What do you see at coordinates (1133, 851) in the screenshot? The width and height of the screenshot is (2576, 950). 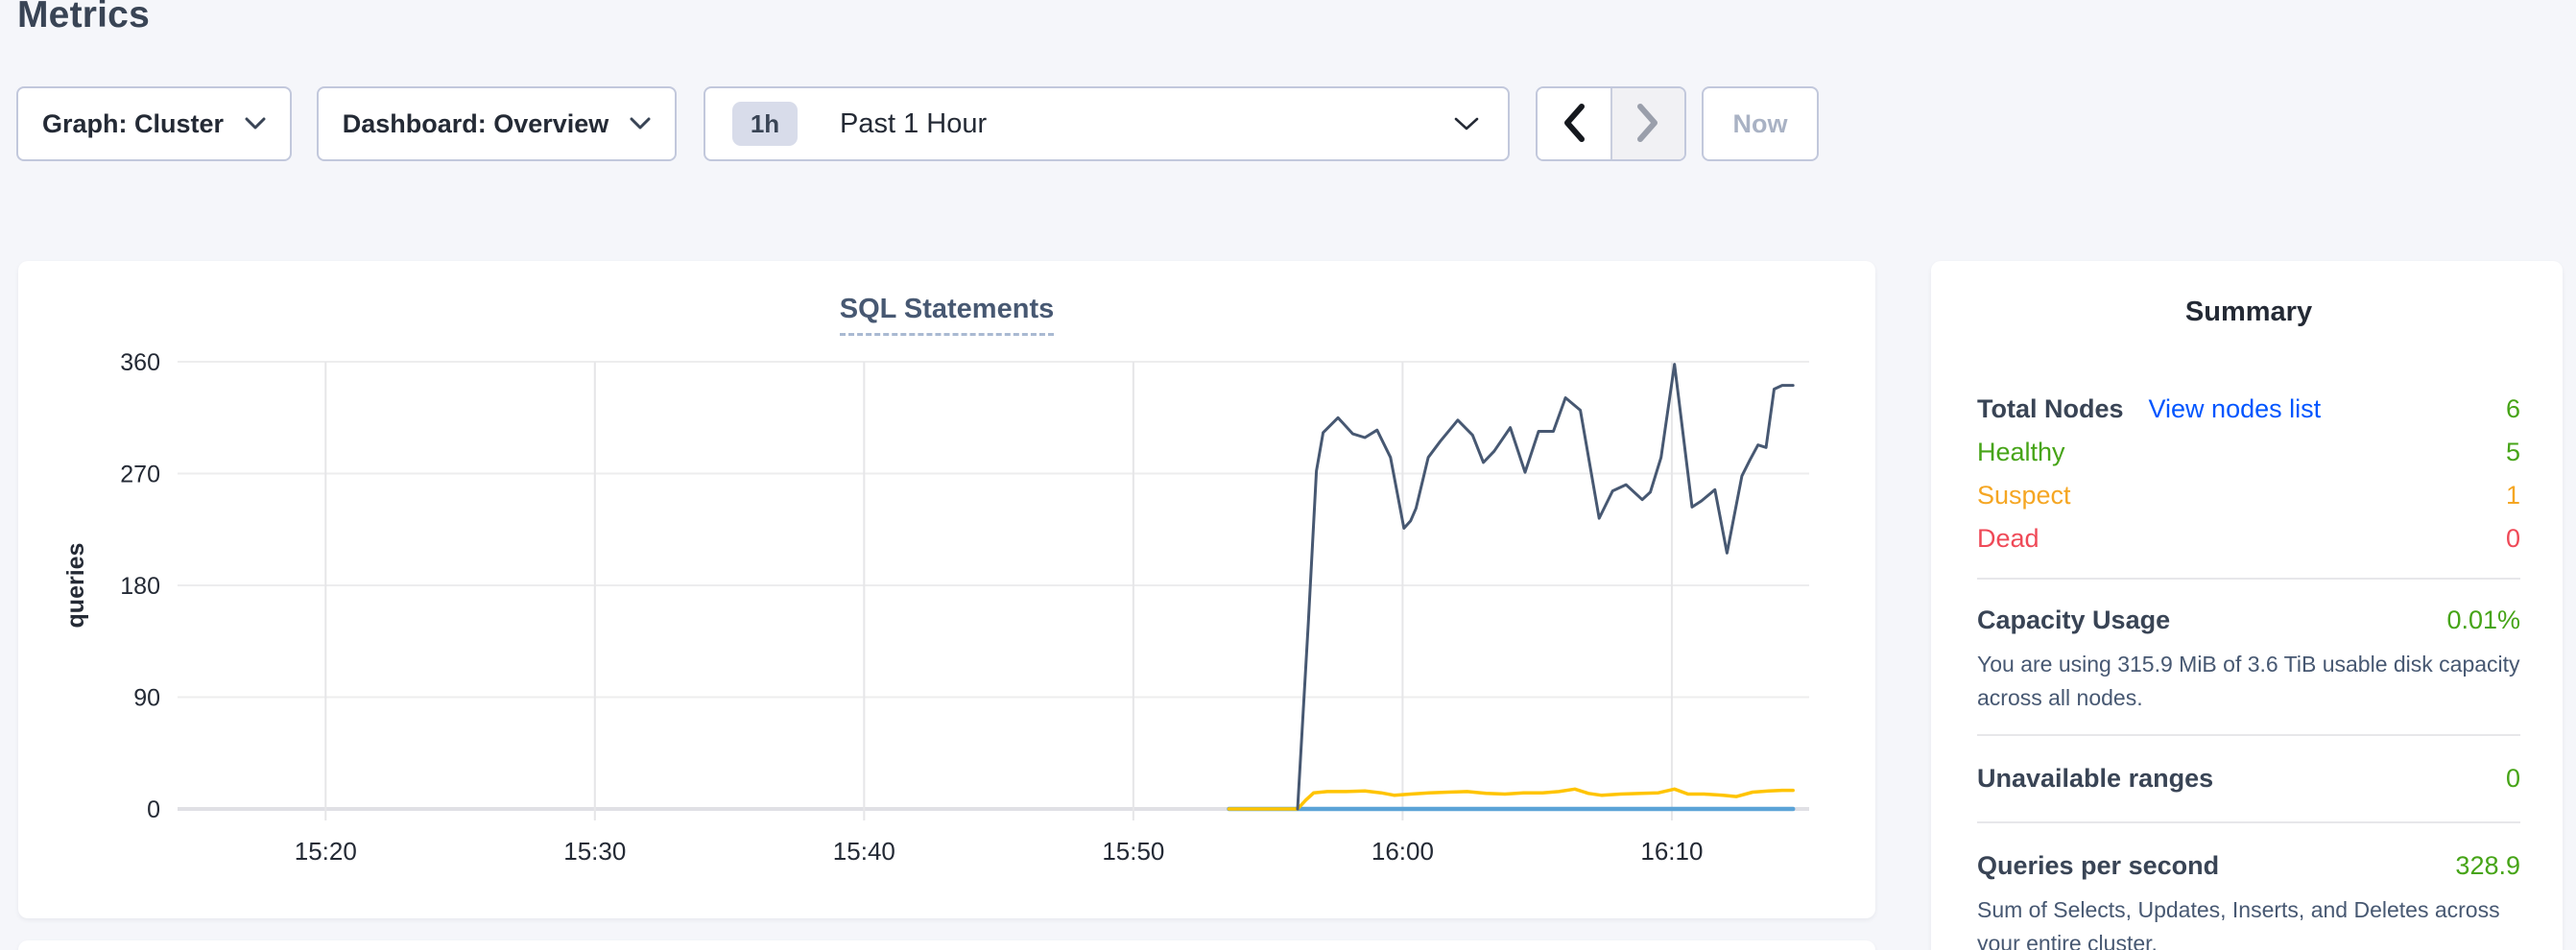 I see `x-tick-label: 15:50` at bounding box center [1133, 851].